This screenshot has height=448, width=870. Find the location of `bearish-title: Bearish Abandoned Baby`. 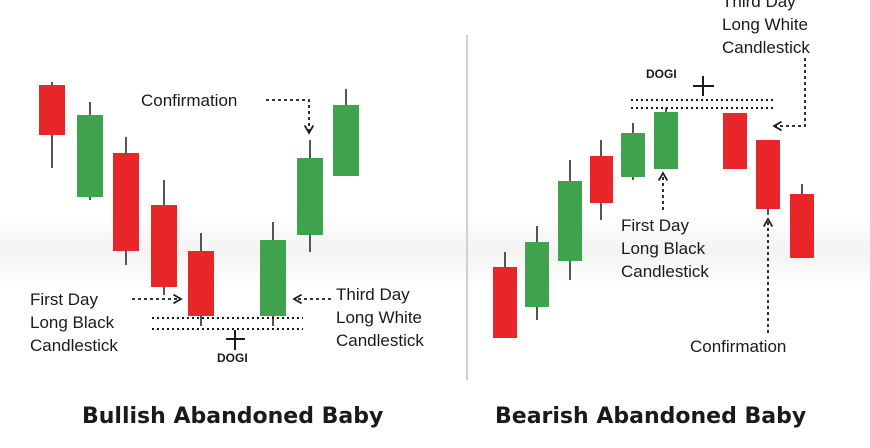

bearish-title: Bearish Abandoned Baby is located at coordinates (651, 416).